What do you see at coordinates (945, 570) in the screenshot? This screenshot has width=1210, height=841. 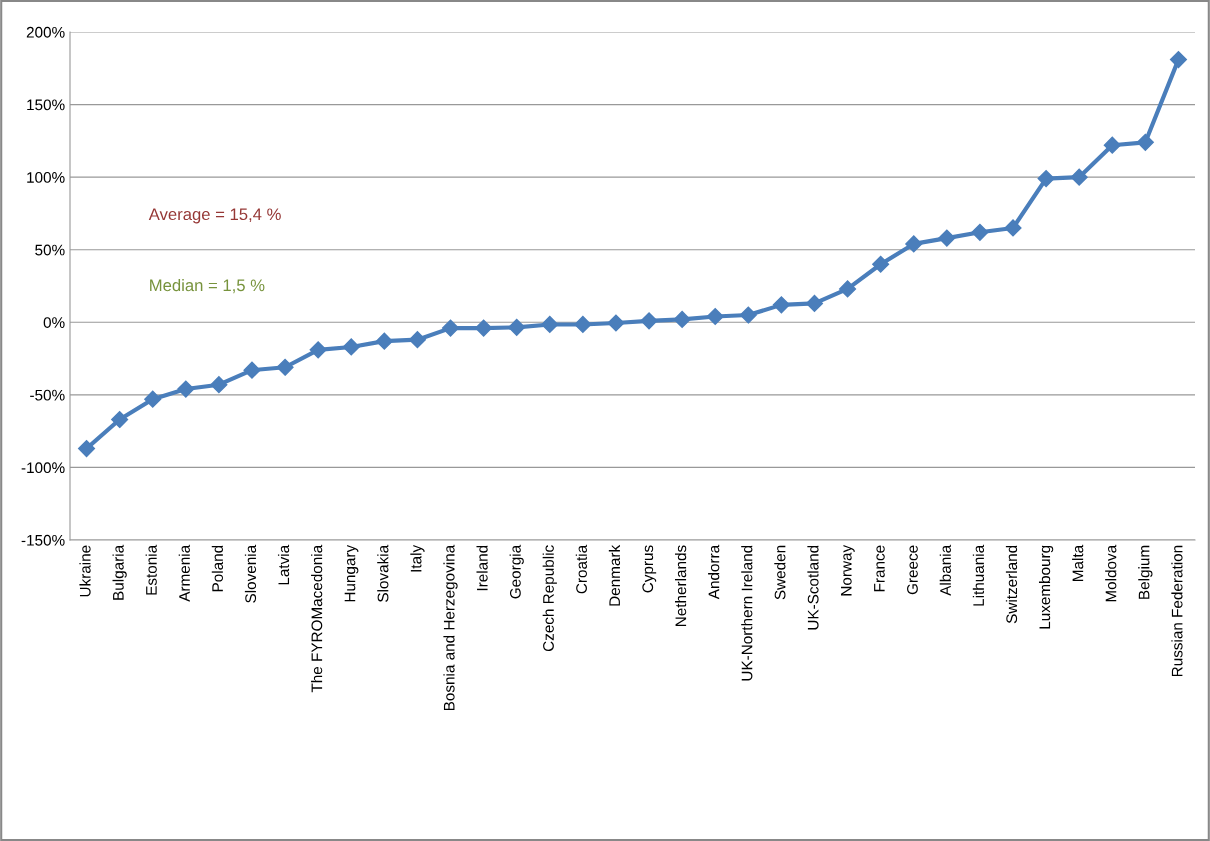 I see `x-tick-label: Albania` at bounding box center [945, 570].